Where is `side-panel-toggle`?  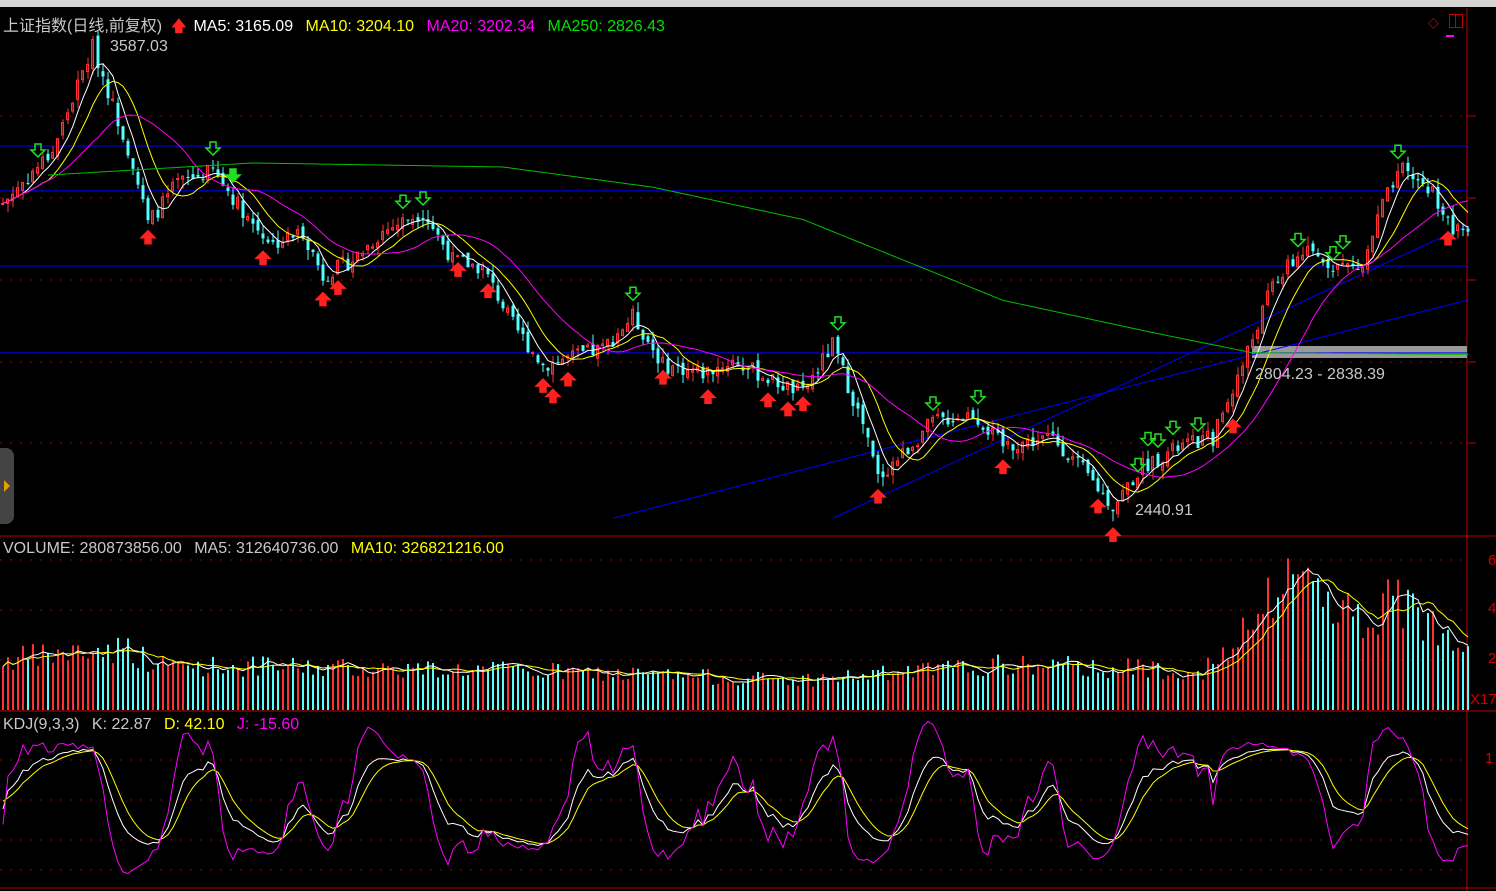 side-panel-toggle is located at coordinates (7, 486).